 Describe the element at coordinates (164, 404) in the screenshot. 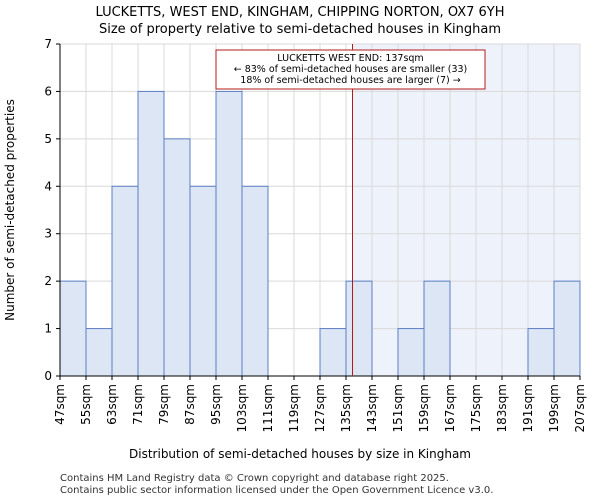

I see `x-tick-label: 79sqm` at that location.